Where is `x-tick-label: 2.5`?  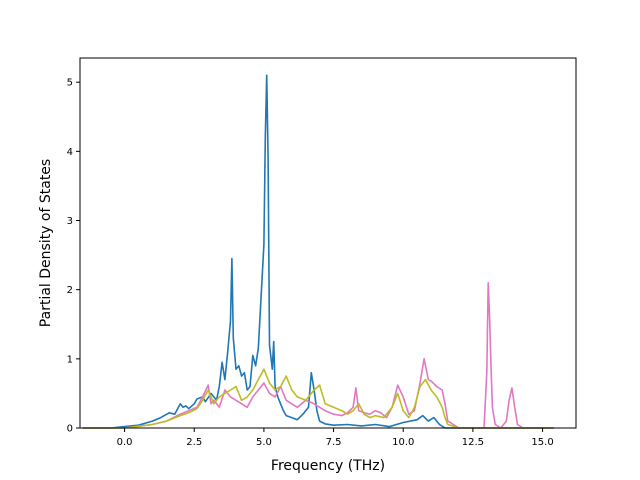 x-tick-label: 2.5 is located at coordinates (194, 442).